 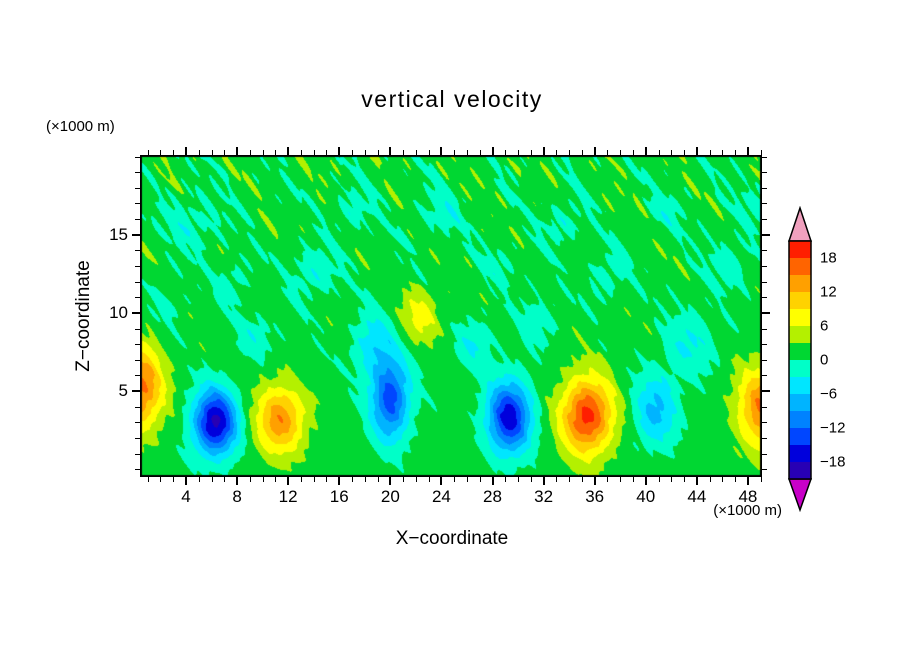 I want to click on y-axis-title: Z−coordinate, so click(x=83, y=316).